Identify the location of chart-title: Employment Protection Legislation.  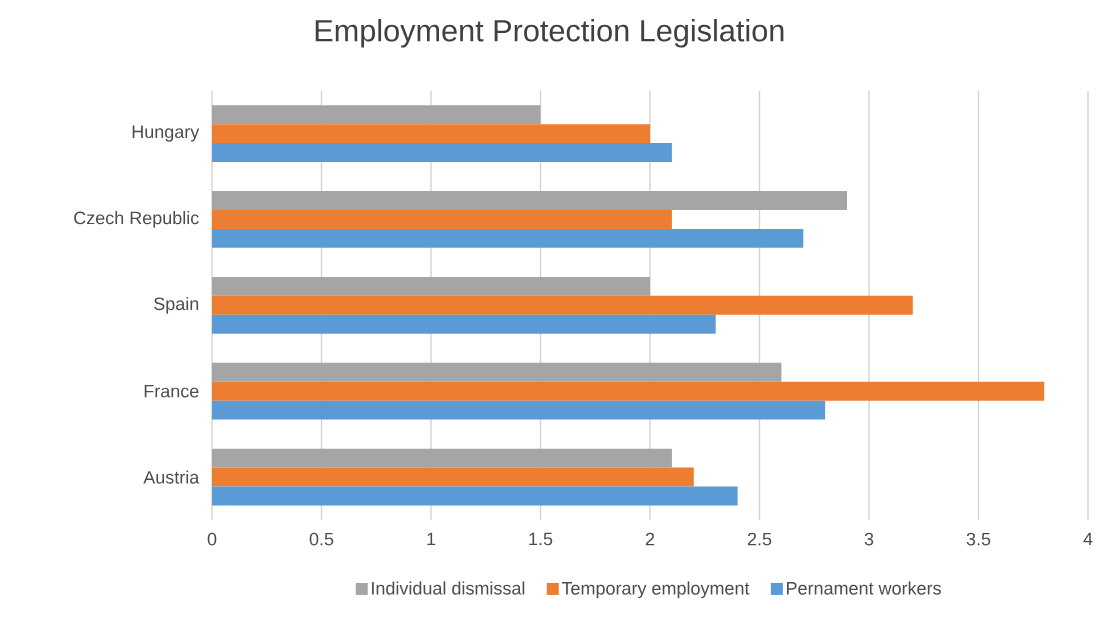
(549, 33).